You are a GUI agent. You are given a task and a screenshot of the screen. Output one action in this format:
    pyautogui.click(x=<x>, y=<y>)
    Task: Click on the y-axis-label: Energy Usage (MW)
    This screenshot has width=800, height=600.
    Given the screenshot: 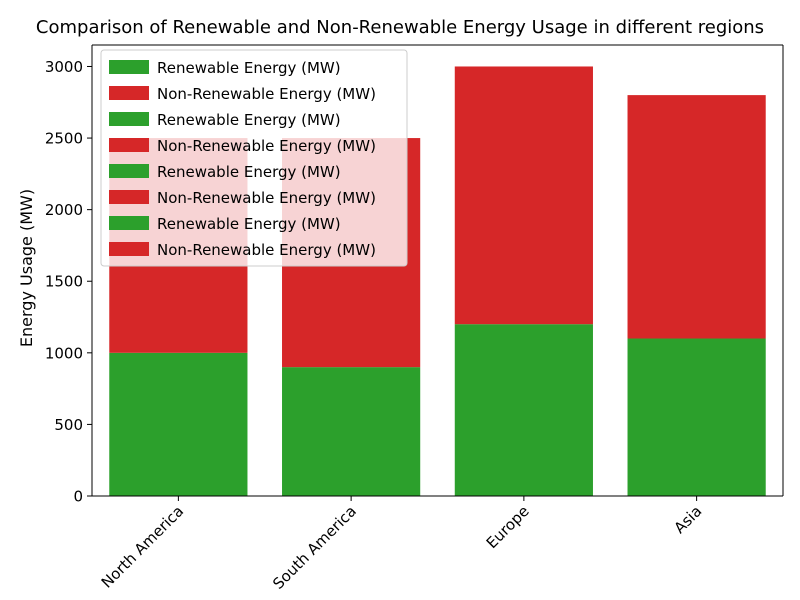 What is the action you would take?
    pyautogui.click(x=26, y=268)
    